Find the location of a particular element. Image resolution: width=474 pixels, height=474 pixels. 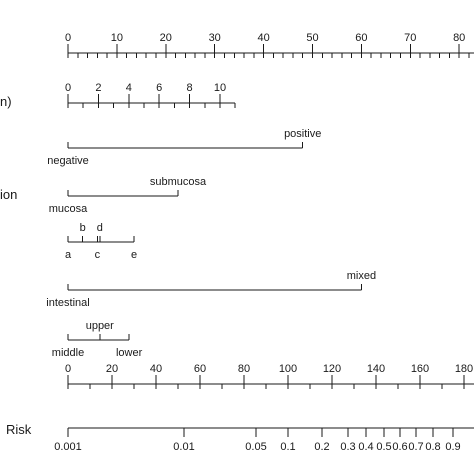

level-label-e: e is located at coordinates (134, 255).